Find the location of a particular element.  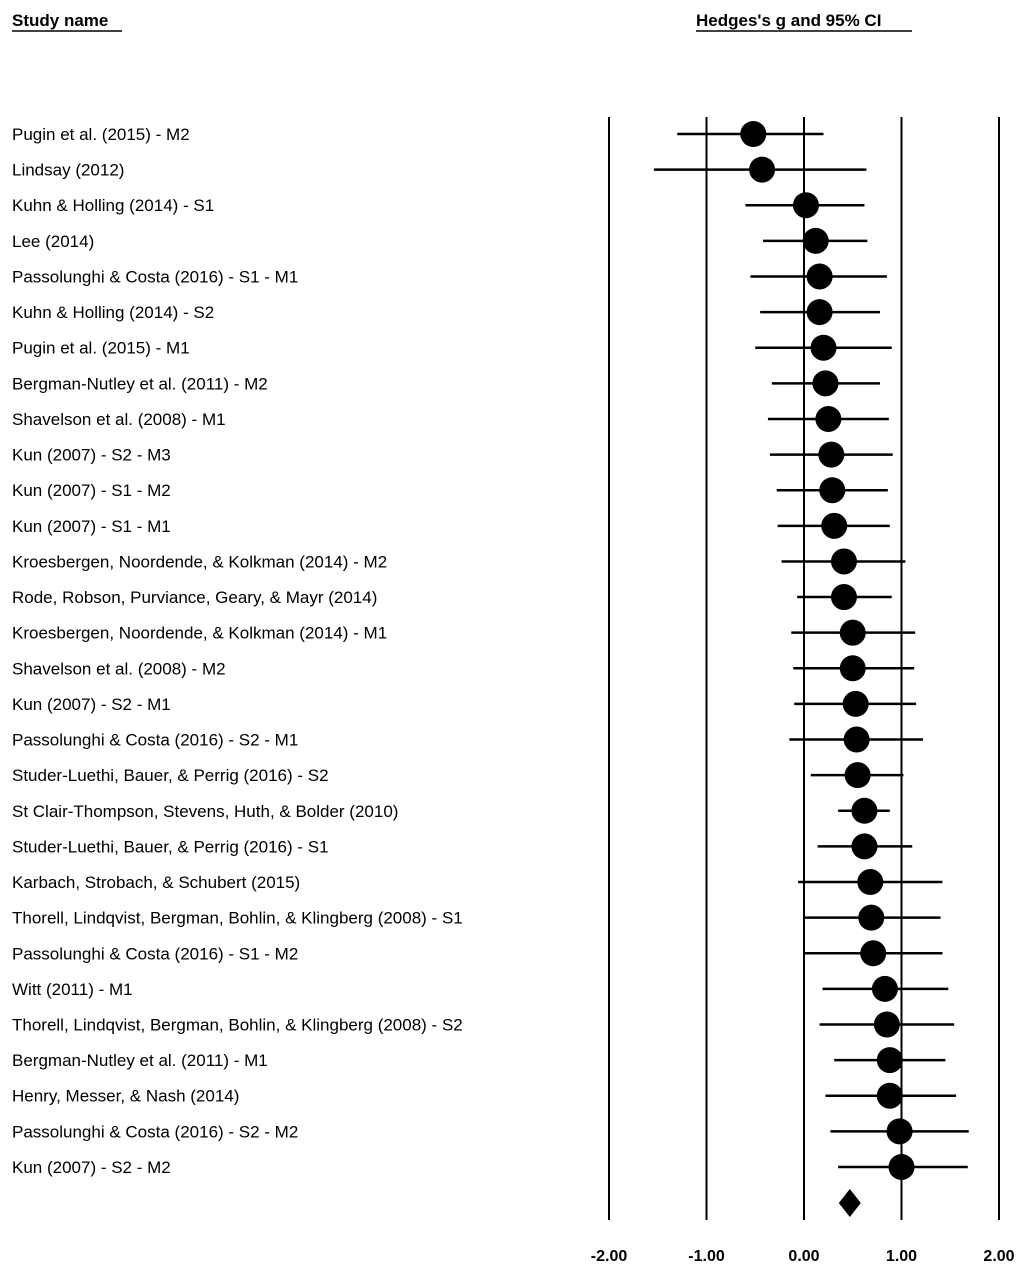

study-label: Bergman-Nutley et al. (2011) - M1 is located at coordinates (140, 1060).